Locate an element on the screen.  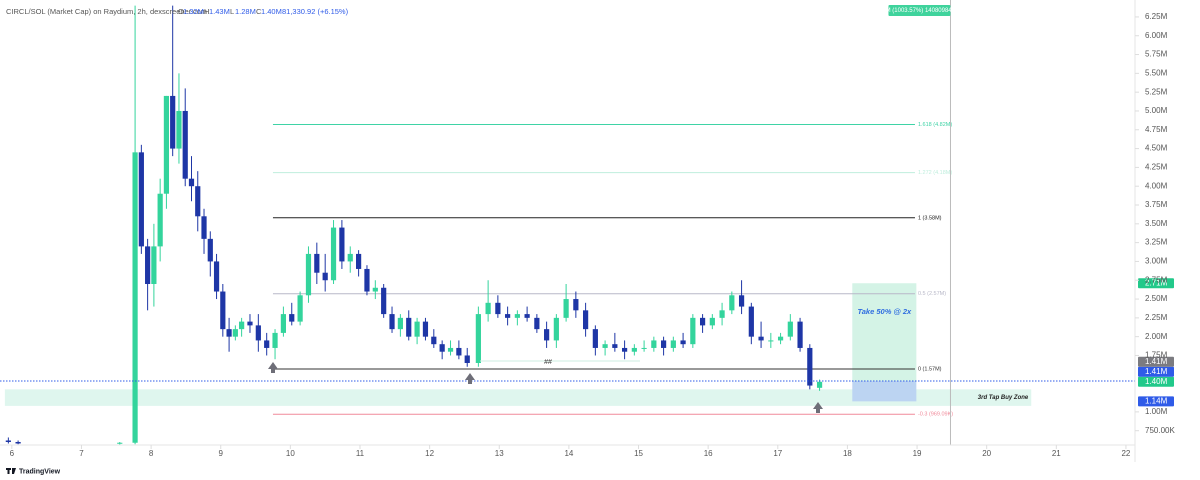
x-tick-label: 20 is located at coordinates (986, 453).